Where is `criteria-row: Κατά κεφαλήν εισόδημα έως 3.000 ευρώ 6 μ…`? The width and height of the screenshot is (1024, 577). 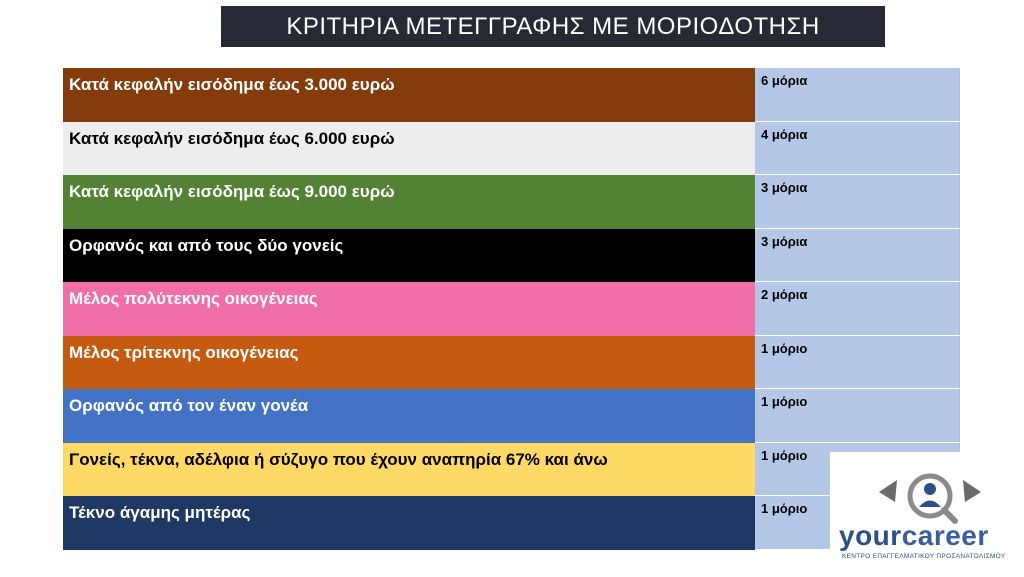 criteria-row: Κατά κεφαλήν εισόδημα έως 3.000 ευρώ 6 μ… is located at coordinates (511, 95).